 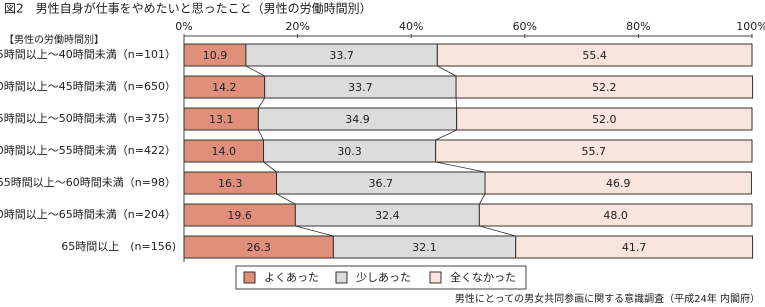 I want to click on data-label: 14.2, so click(x=224, y=87).